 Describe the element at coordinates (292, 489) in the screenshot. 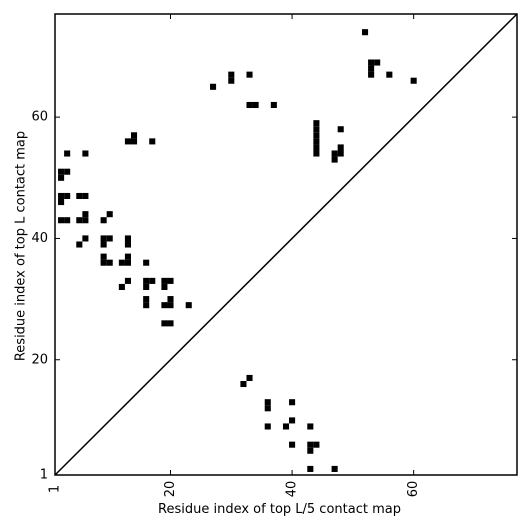

I see `x-tick-label: 40` at that location.